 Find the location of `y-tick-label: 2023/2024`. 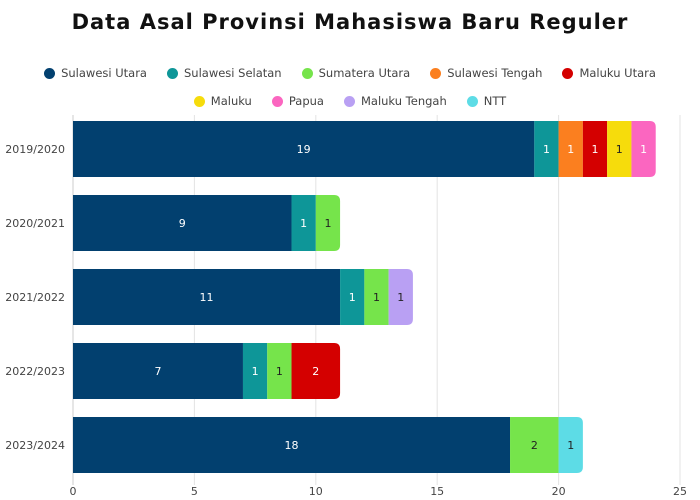

y-tick-label: 2023/2024 is located at coordinates (35, 445).